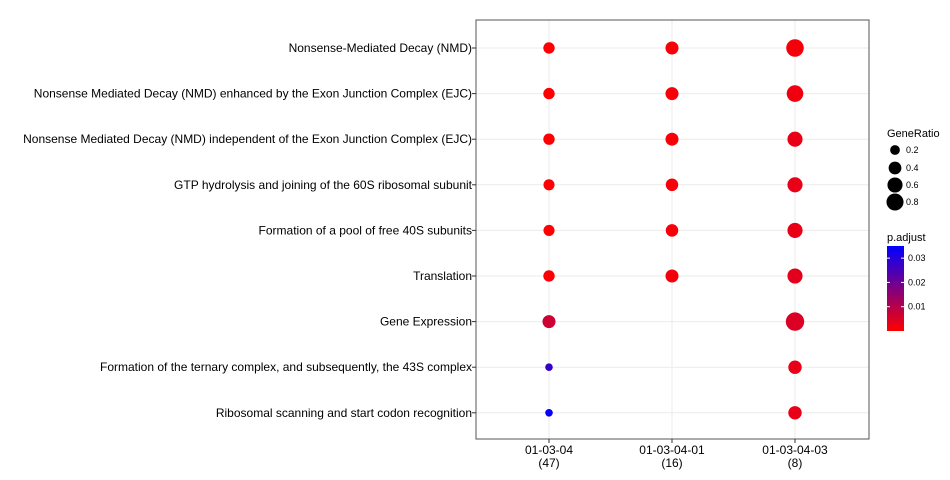 Image resolution: width=950 pixels, height=480 pixels. What do you see at coordinates (795, 463) in the screenshot?
I see `x-tick-count-label: (8)` at bounding box center [795, 463].